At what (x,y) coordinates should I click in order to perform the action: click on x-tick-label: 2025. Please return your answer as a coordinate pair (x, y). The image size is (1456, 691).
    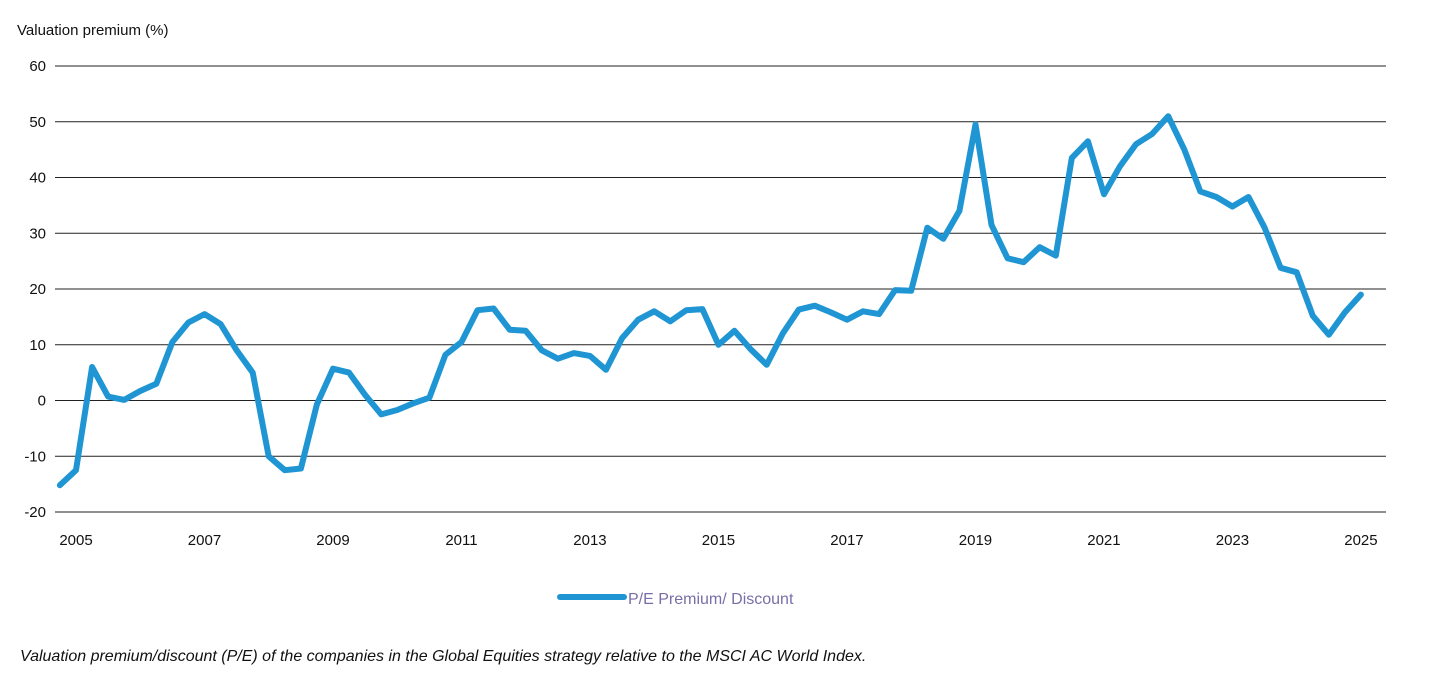
    Looking at the image, I should click on (1360, 540).